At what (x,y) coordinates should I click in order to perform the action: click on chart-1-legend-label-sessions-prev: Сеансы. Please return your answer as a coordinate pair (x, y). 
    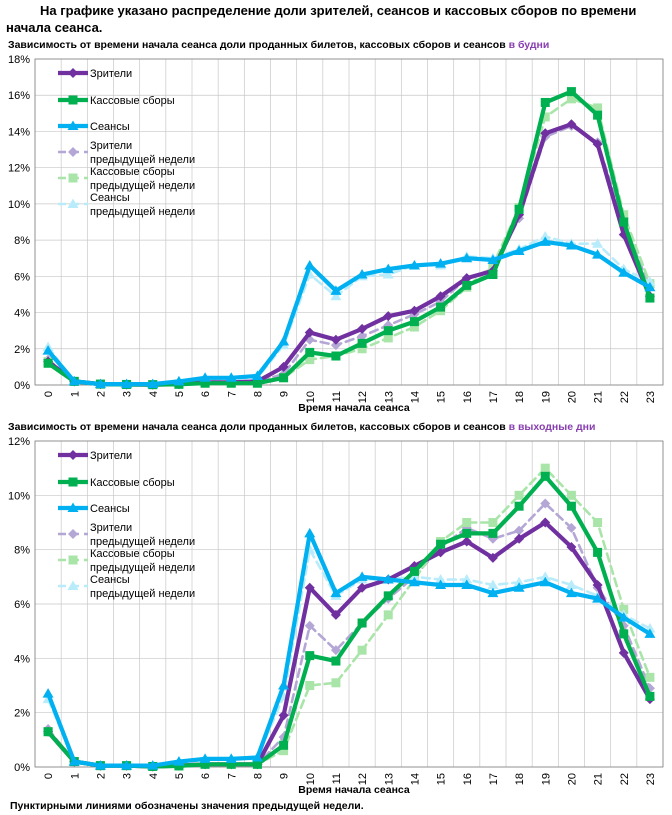
    Looking at the image, I should click on (110, 198).